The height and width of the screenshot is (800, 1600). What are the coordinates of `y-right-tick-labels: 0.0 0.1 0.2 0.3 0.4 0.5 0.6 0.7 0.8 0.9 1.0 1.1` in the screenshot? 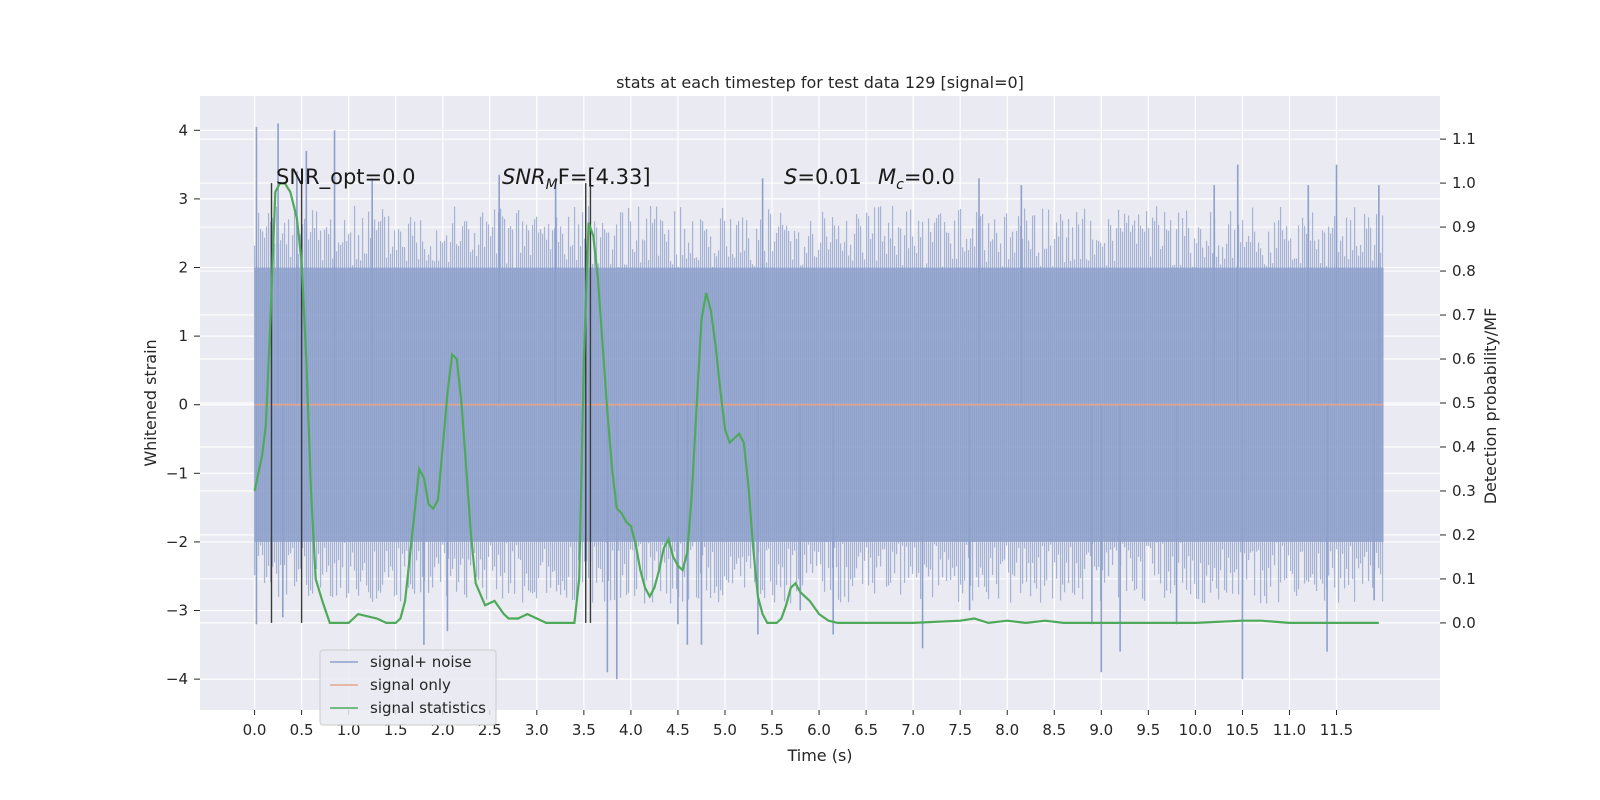 It's located at (1458, 381).